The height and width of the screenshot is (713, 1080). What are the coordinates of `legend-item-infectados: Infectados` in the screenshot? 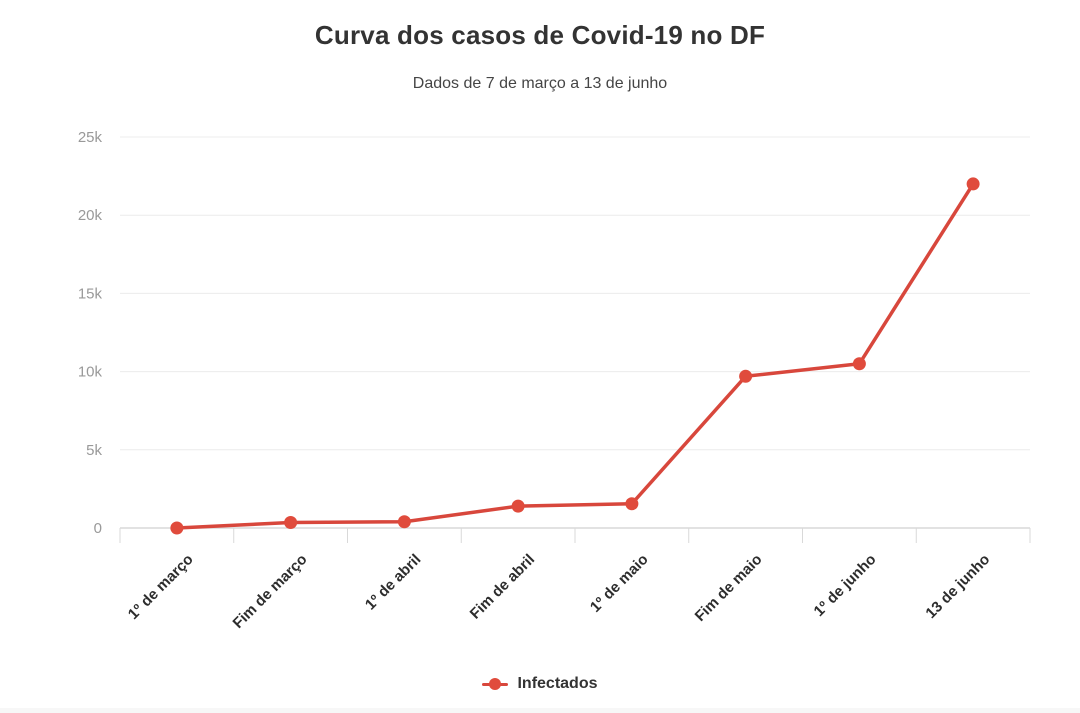 It's located at (540, 684).